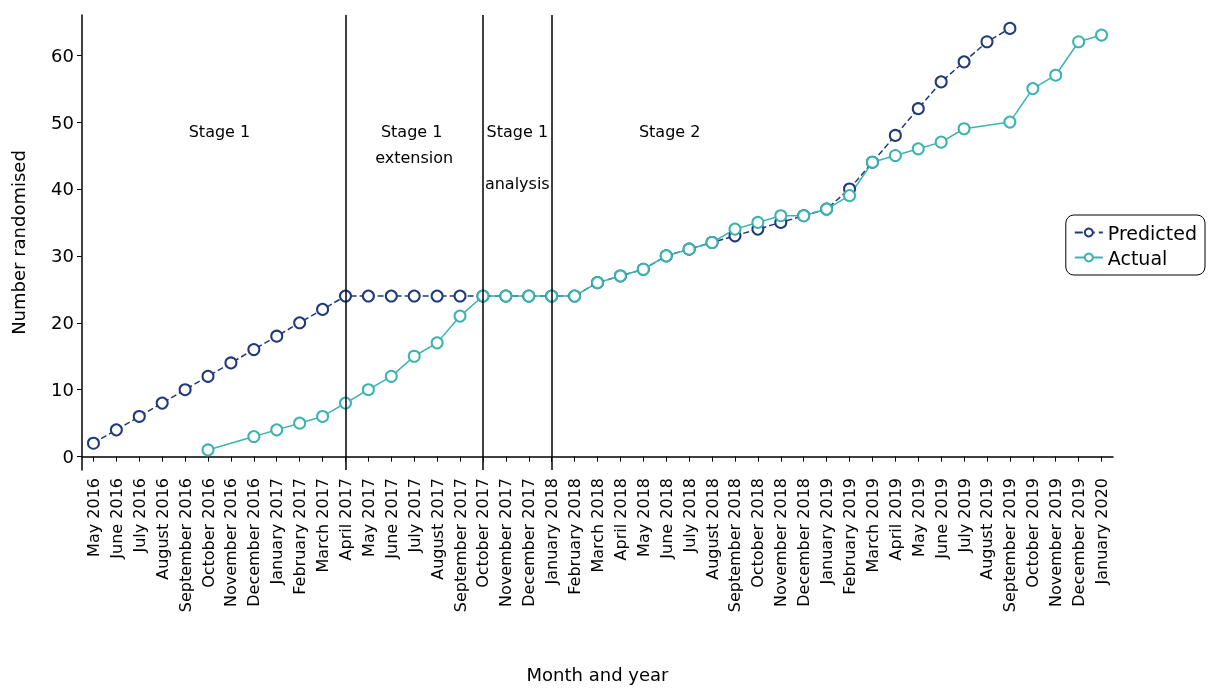 Image resolution: width=1211 pixels, height=693 pixels. I want to click on x-tick-label: March 2017, so click(323, 525).